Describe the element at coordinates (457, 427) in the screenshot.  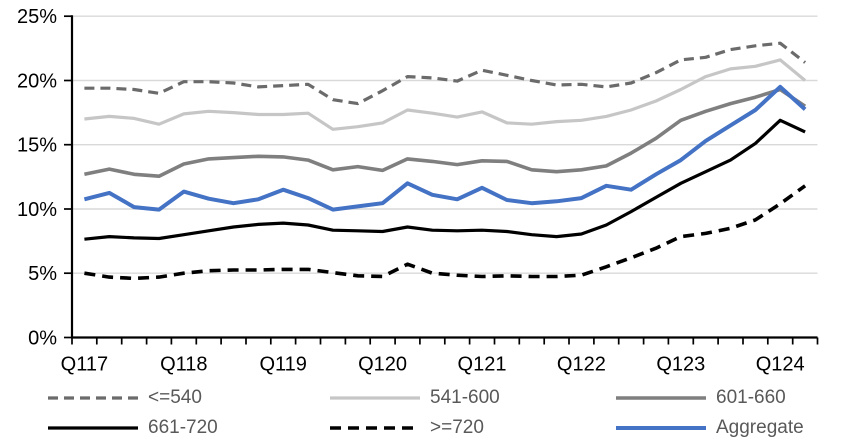
I see `legend-label-ge720: >=720` at that location.